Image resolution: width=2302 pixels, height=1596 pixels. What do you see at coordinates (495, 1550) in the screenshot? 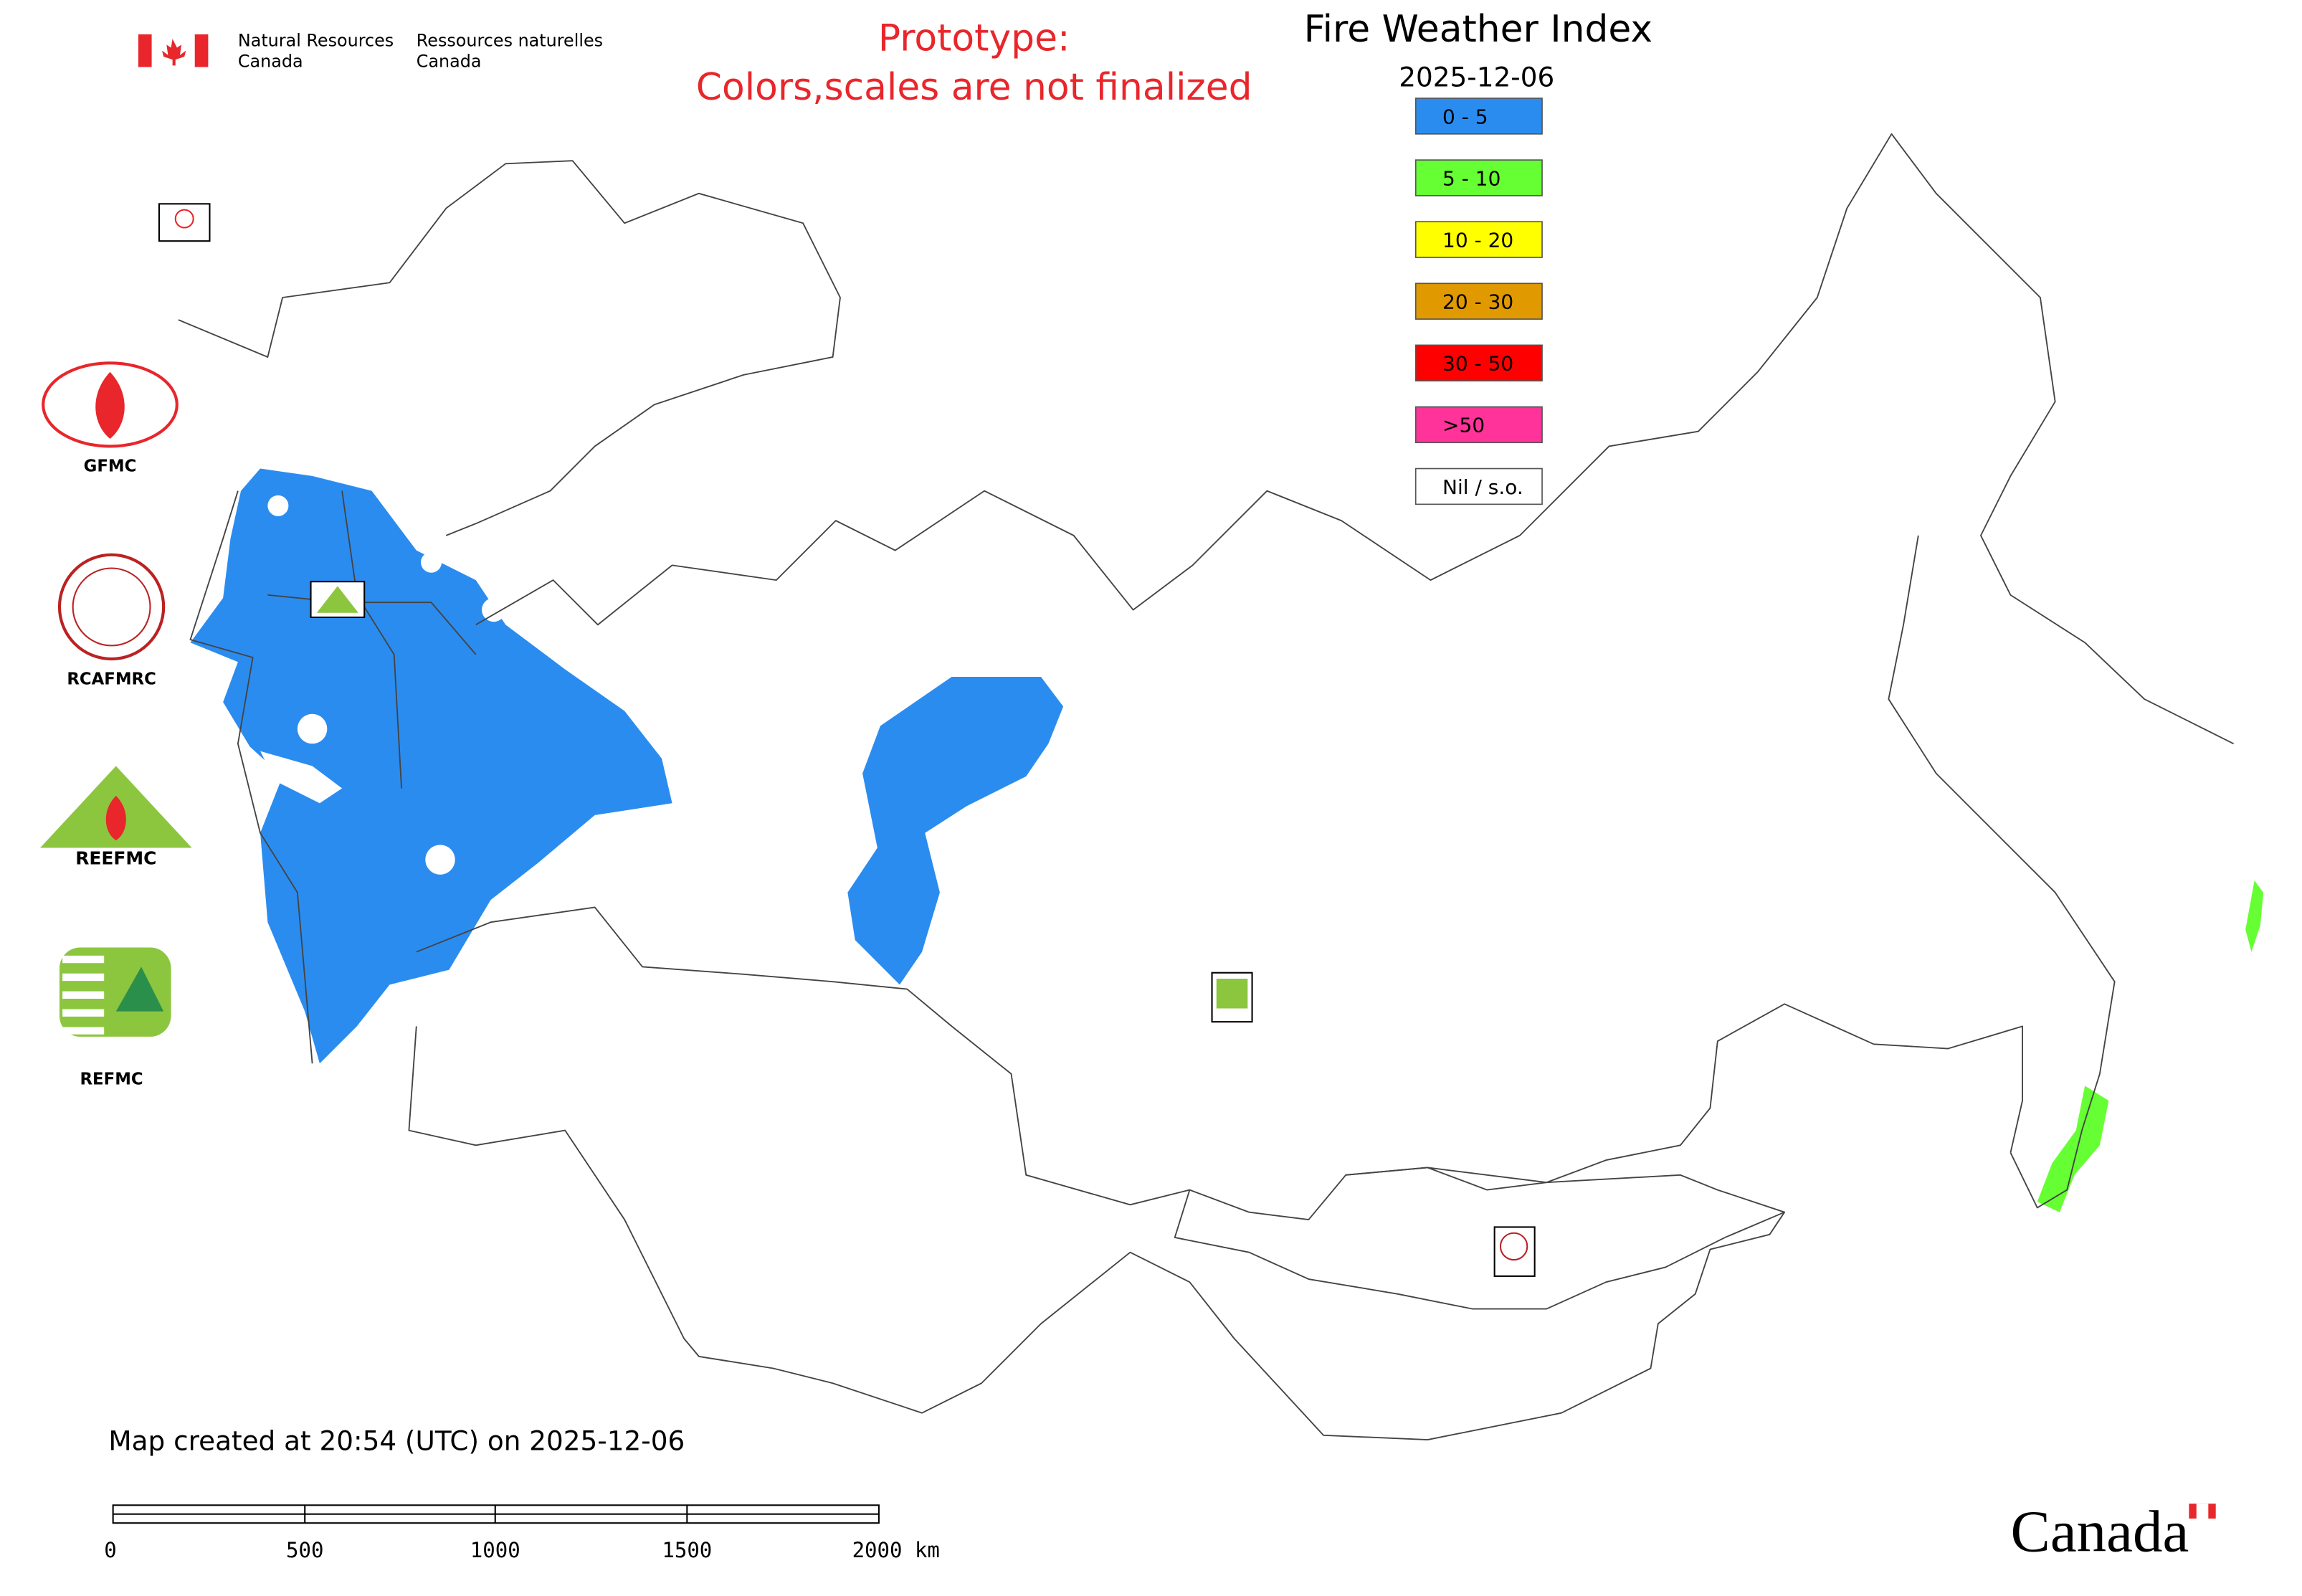
I see `scale-label: 1000` at bounding box center [495, 1550].